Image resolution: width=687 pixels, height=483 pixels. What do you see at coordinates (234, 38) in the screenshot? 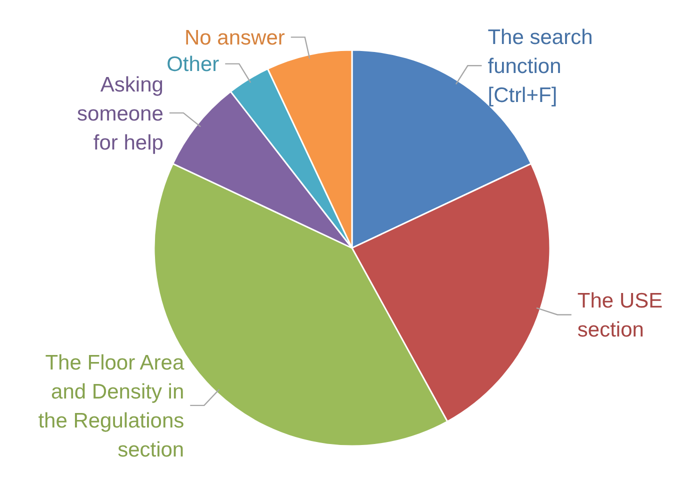
I see `slice-label: No answer` at bounding box center [234, 38].